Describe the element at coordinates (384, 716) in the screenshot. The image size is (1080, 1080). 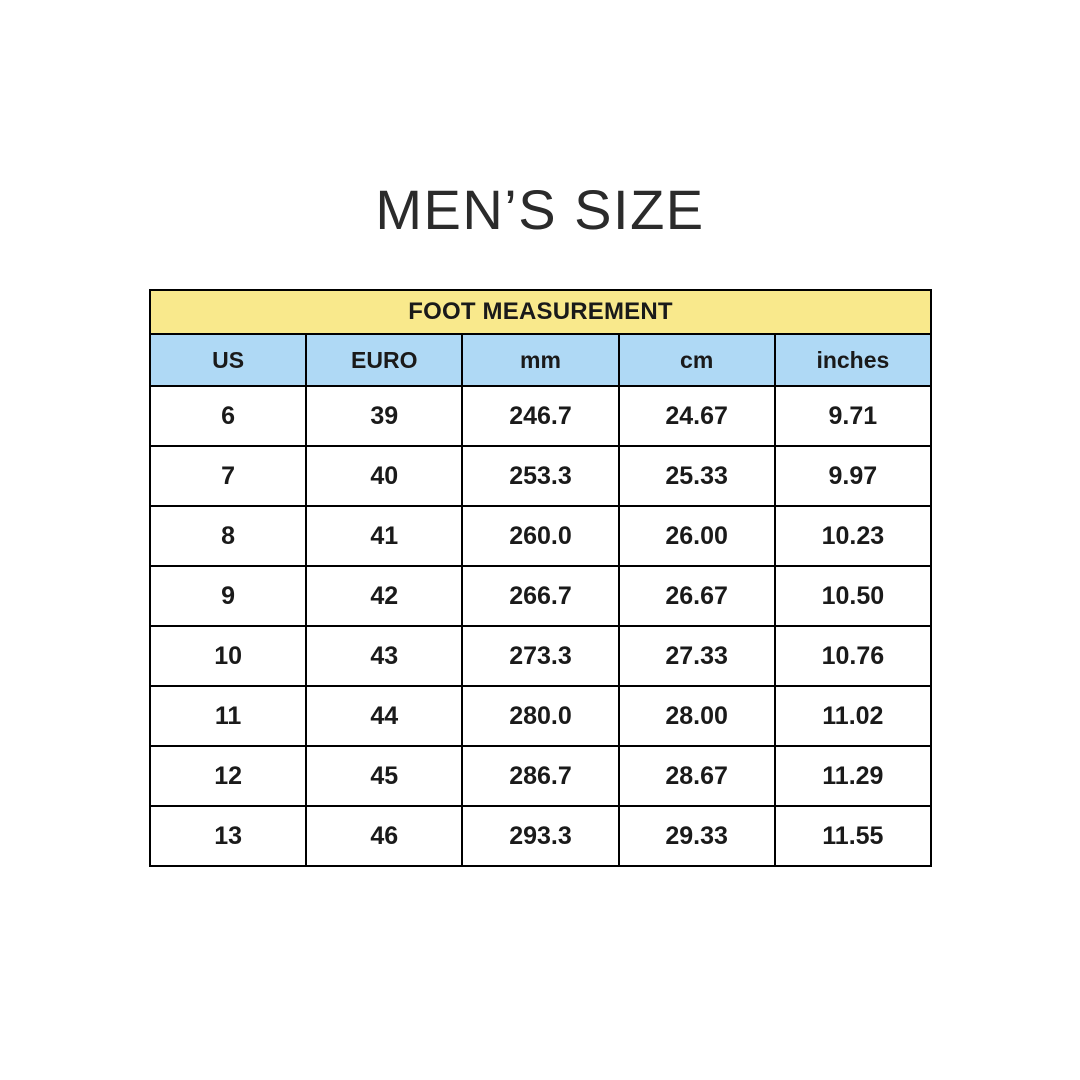
I see `cell-euro: 44` at that location.